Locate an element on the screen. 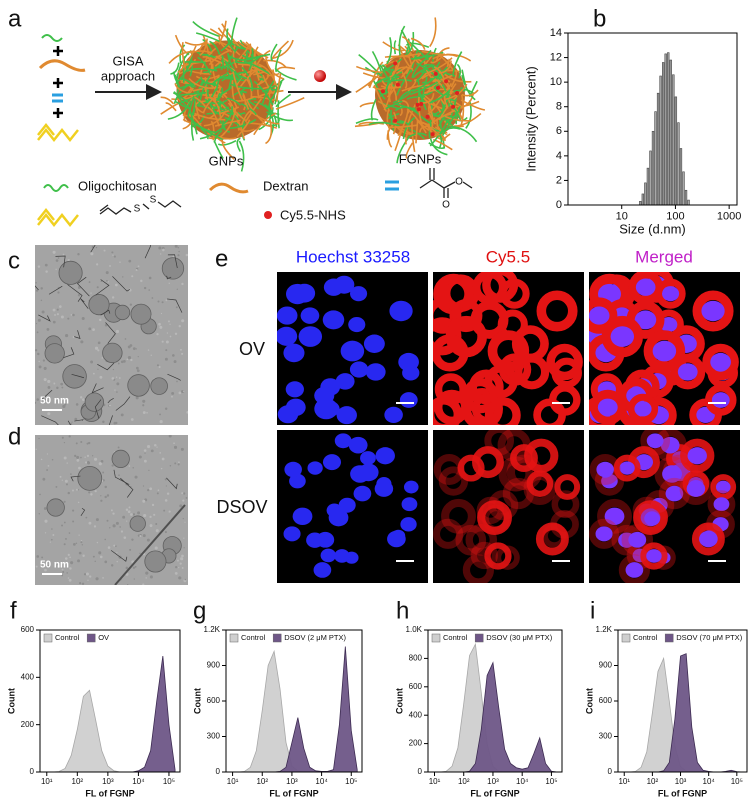 This screenshot has width=755, height=806. y-tick-label: 4 is located at coordinates (559, 156).